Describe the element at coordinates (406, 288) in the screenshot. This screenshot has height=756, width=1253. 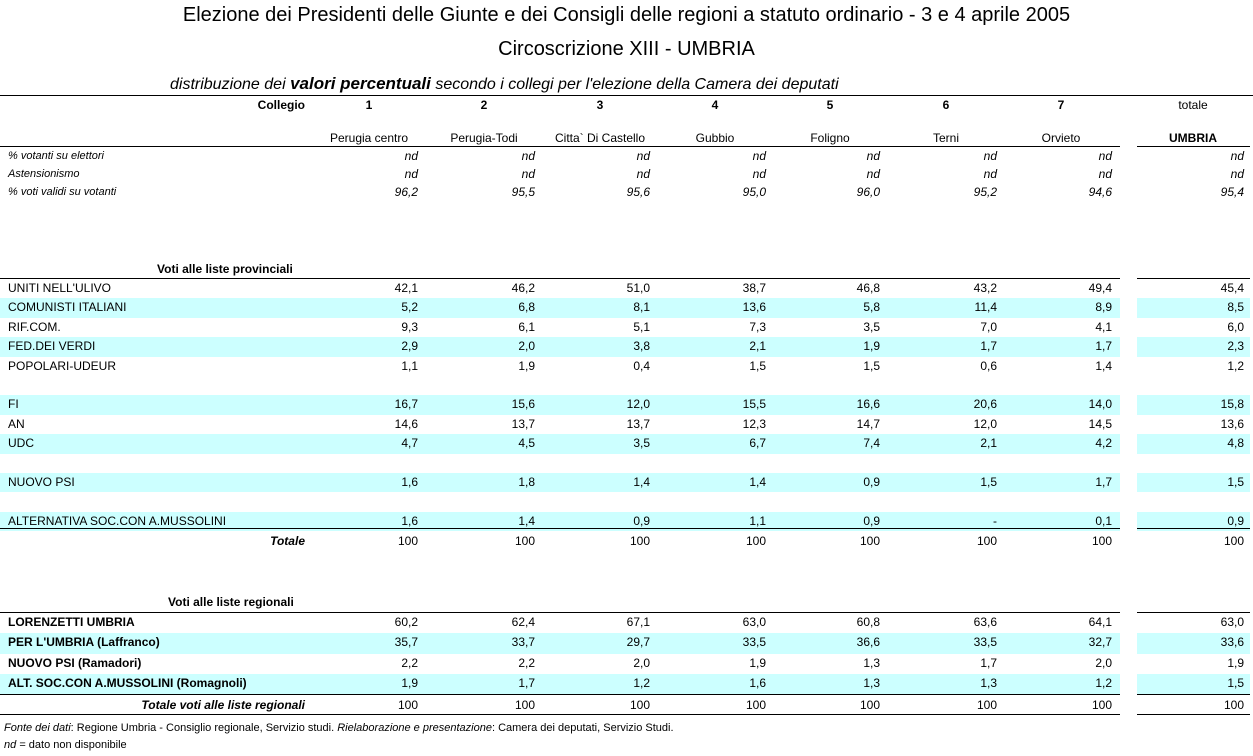
I see `cell: 42,1` at that location.